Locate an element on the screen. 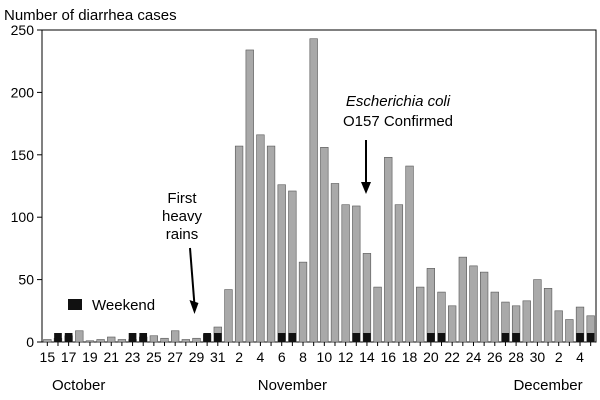 The image size is (600, 400). month-label: December is located at coordinates (547, 385).